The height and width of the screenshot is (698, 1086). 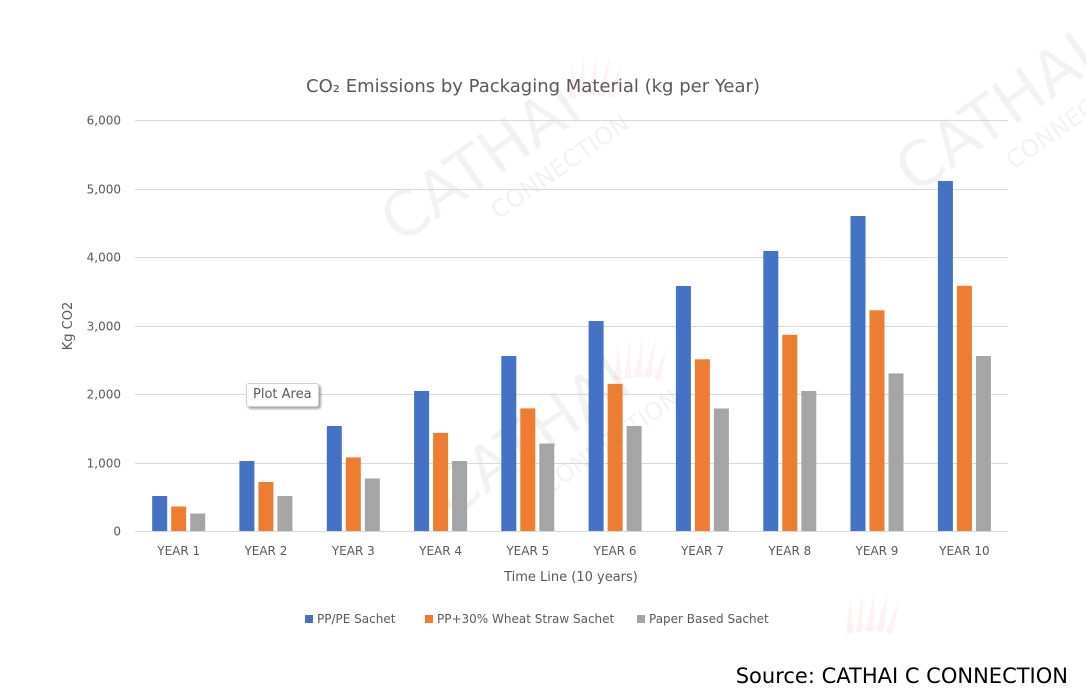 What do you see at coordinates (117, 532) in the screenshot?
I see `y-tick-label: 0` at bounding box center [117, 532].